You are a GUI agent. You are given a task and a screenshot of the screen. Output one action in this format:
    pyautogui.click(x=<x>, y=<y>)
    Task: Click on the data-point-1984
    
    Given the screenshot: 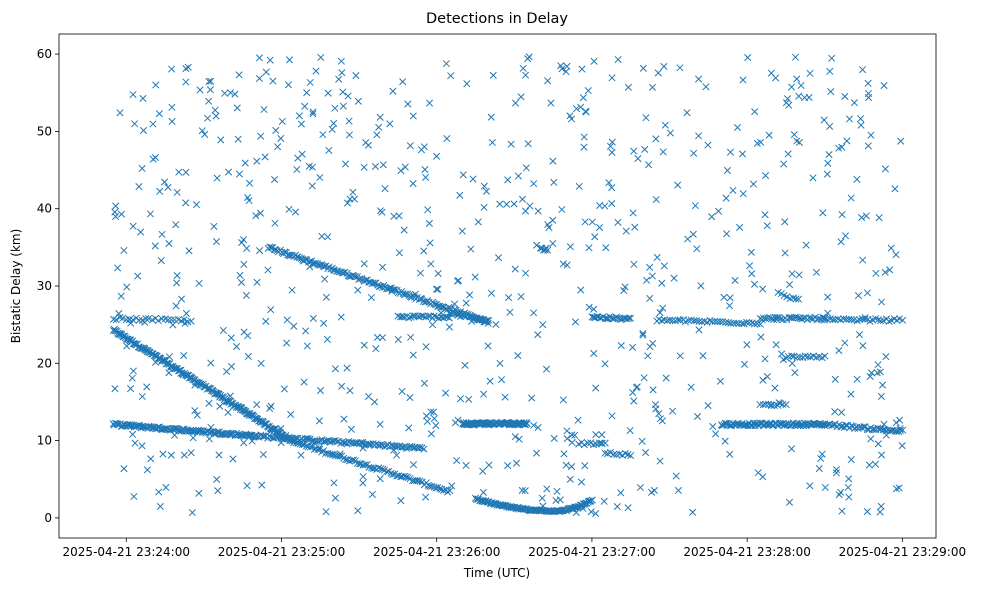 What is the action you would take?
    pyautogui.click(x=579, y=186)
    